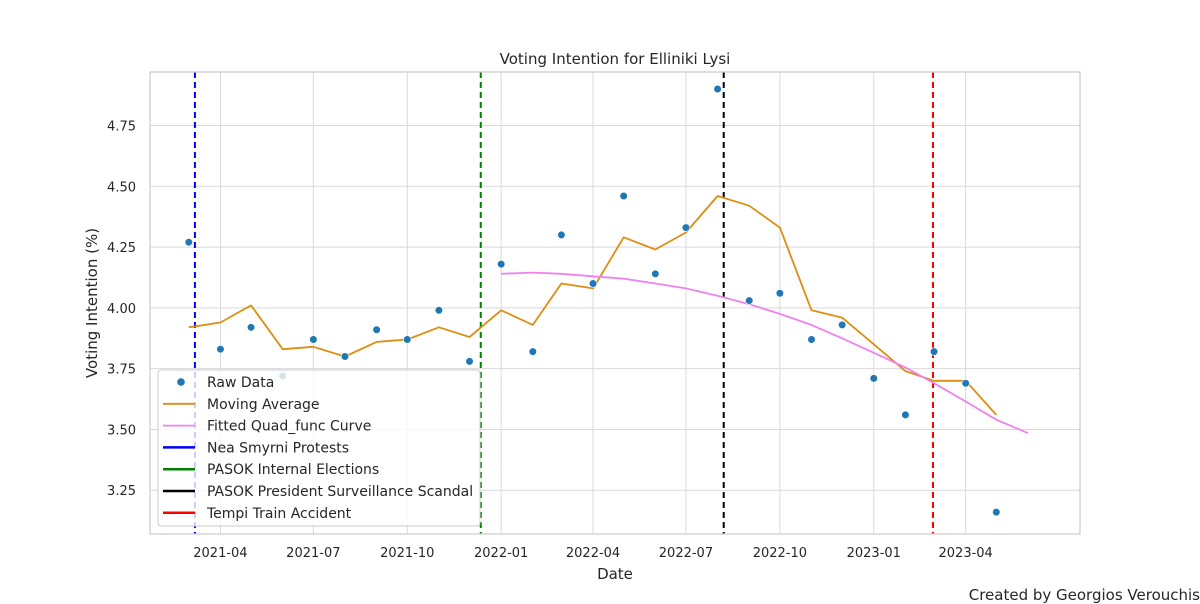 The height and width of the screenshot is (604, 1200). Describe the element at coordinates (278, 448) in the screenshot. I see `legend-label: Nea Smyrni Protests` at that location.